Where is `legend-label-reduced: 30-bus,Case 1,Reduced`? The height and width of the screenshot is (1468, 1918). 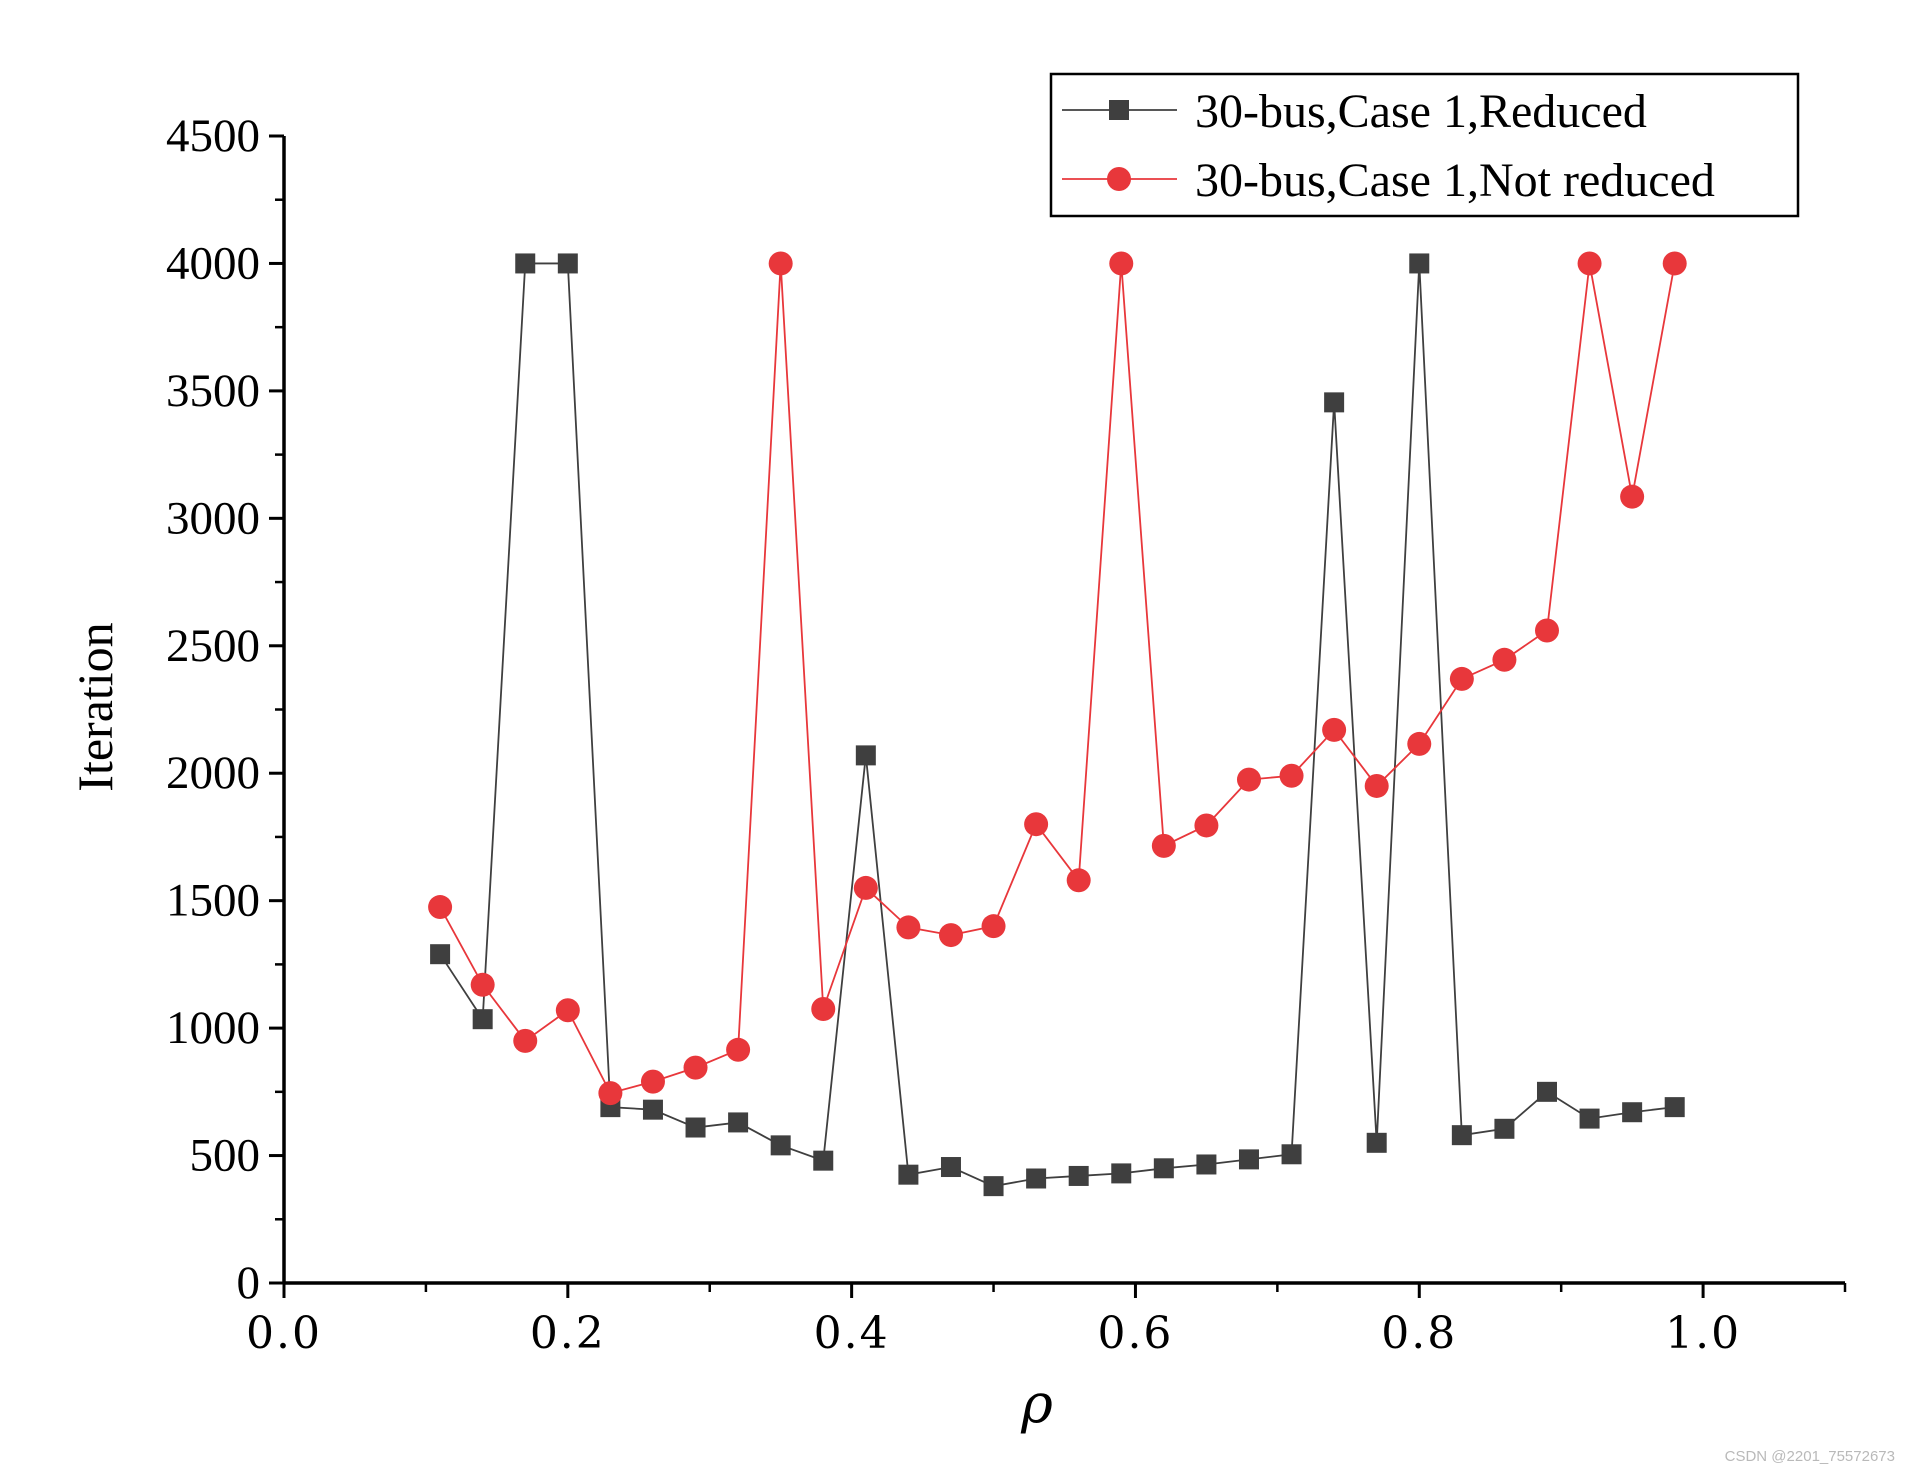 legend-label-reduced: 30-bus,Case 1,Reduced is located at coordinates (1421, 111).